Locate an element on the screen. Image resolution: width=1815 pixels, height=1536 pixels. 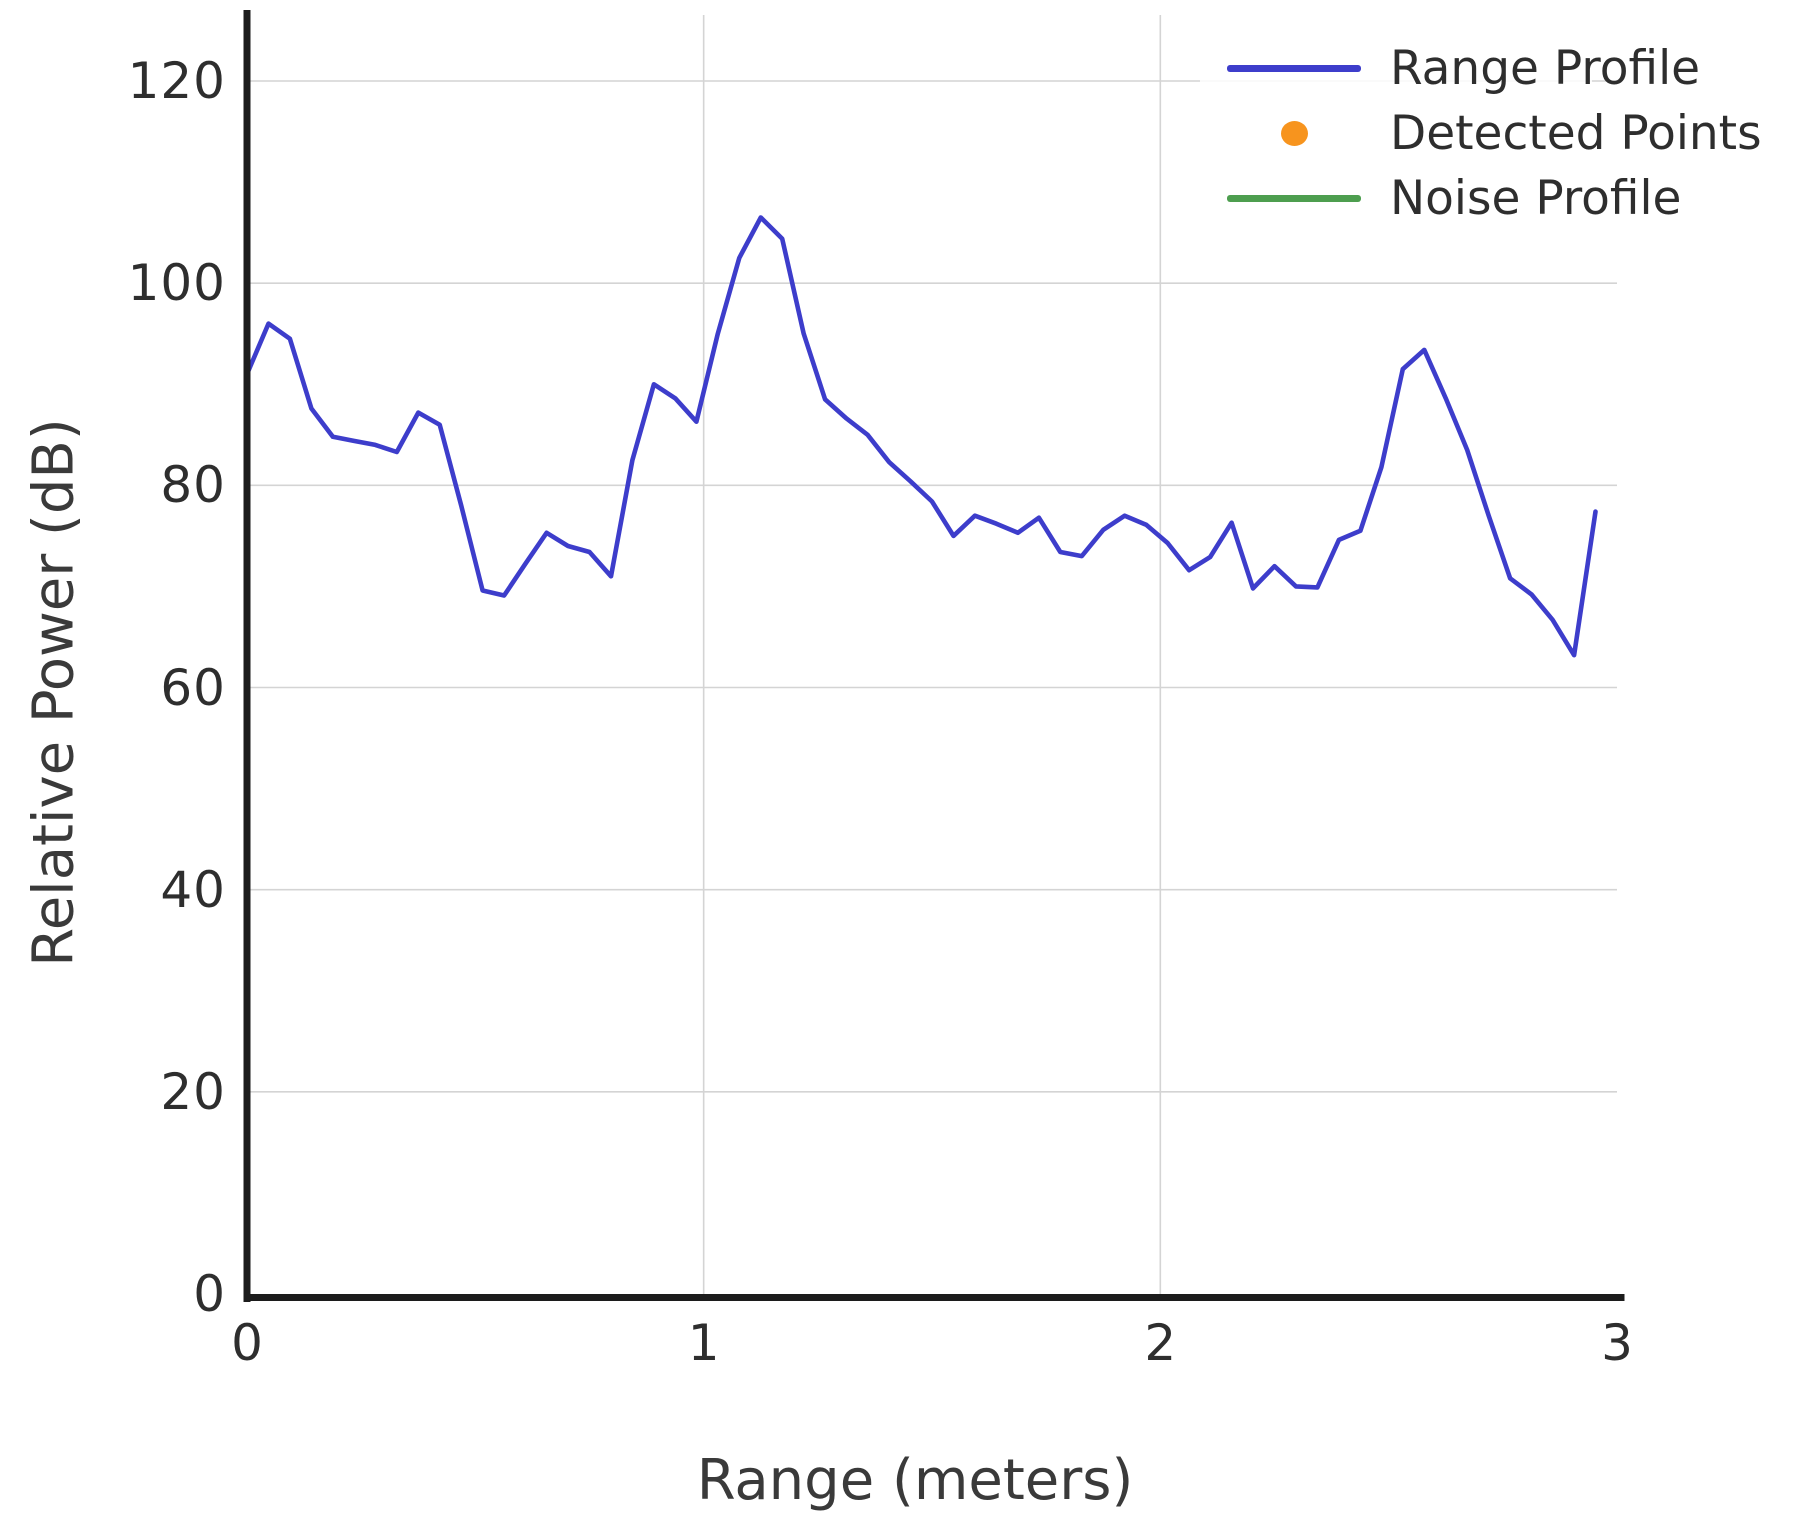
detected-points-dot-icon is located at coordinates (1294, 133).